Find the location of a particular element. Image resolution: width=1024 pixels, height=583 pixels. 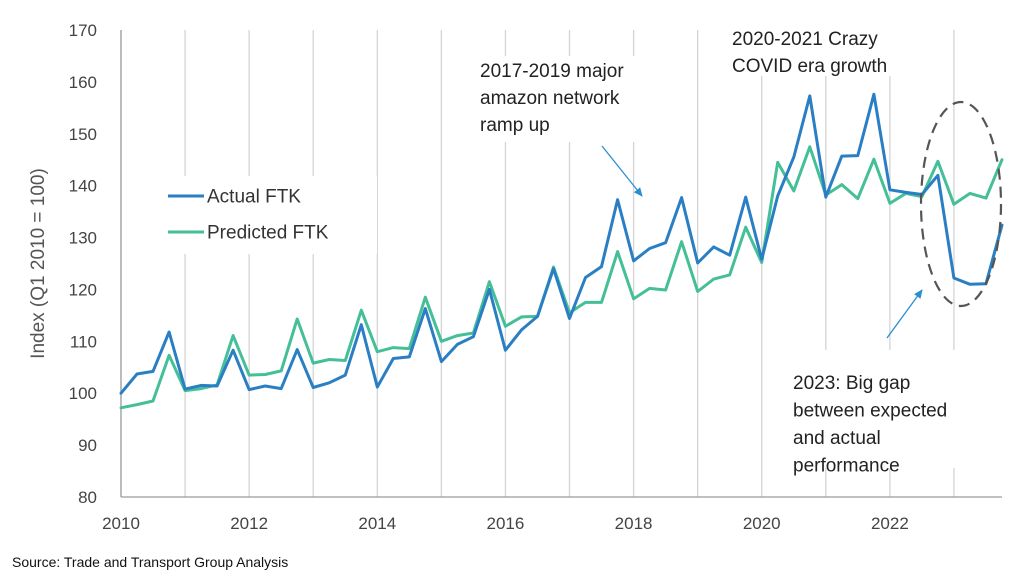

y-tick-label: 160 is located at coordinates (83, 82).